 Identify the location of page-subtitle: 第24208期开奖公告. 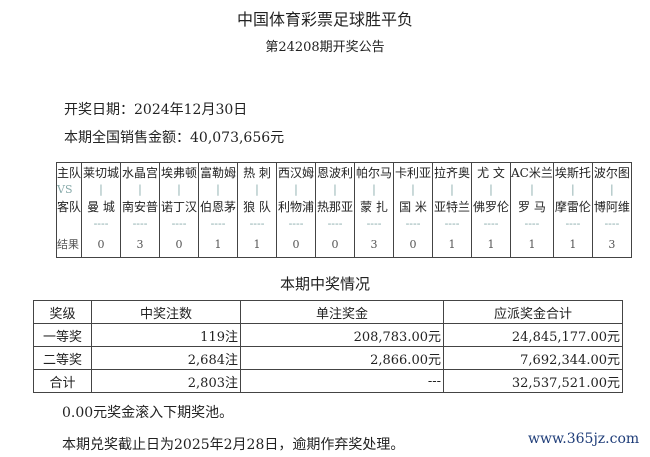
(325, 47).